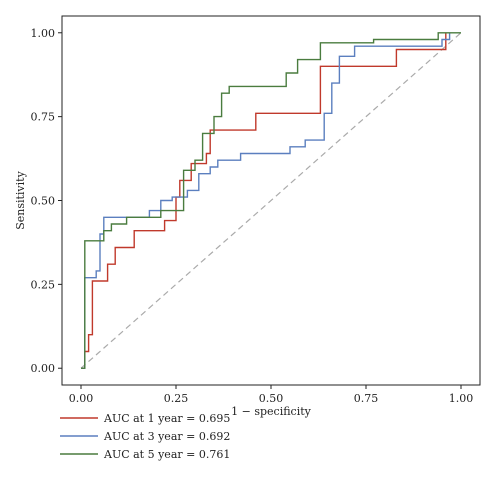 The image size is (500, 481). Describe the element at coordinates (271, 411) in the screenshot. I see `x-axis-title: 1 − specificity` at that location.